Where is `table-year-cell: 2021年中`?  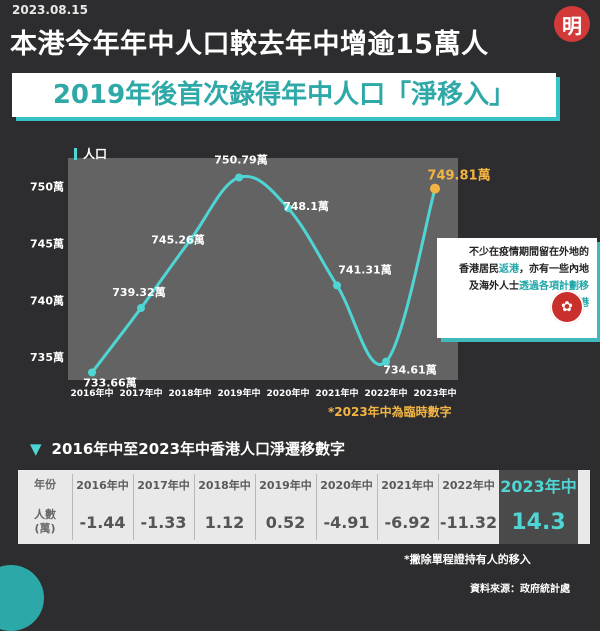 table-year-cell: 2021年中 is located at coordinates (407, 485).